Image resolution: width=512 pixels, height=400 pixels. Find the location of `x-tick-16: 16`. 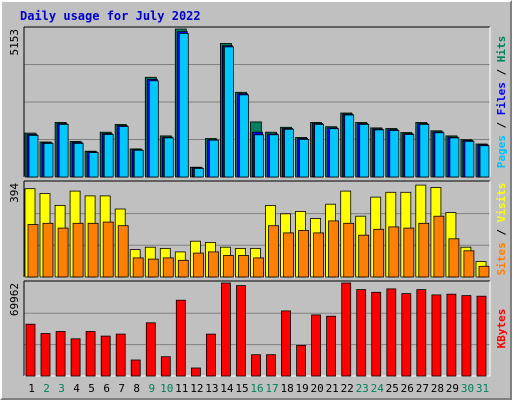

x-tick-16: 16 is located at coordinates (256, 388).